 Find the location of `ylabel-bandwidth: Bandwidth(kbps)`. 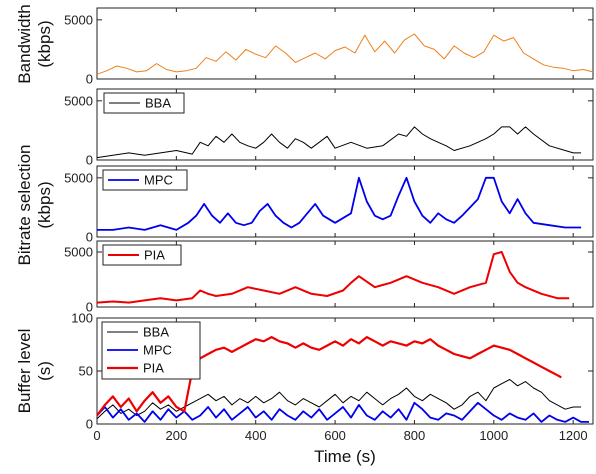

ylabel-bandwidth: Bandwidth(kbps) is located at coordinates (34, 43).